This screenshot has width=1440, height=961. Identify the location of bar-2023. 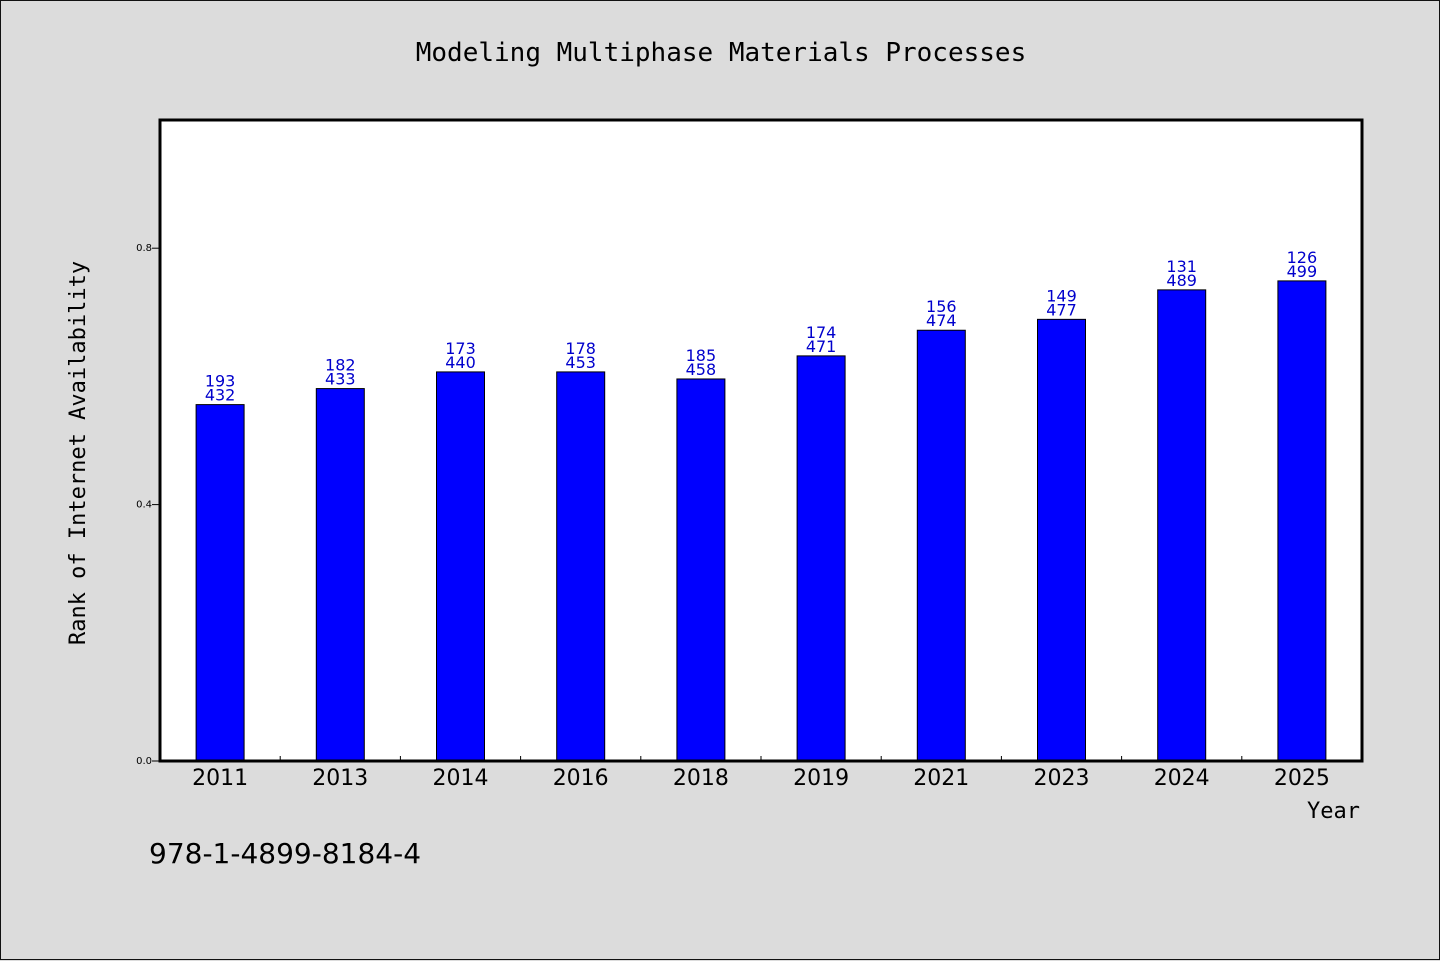
(1061, 540).